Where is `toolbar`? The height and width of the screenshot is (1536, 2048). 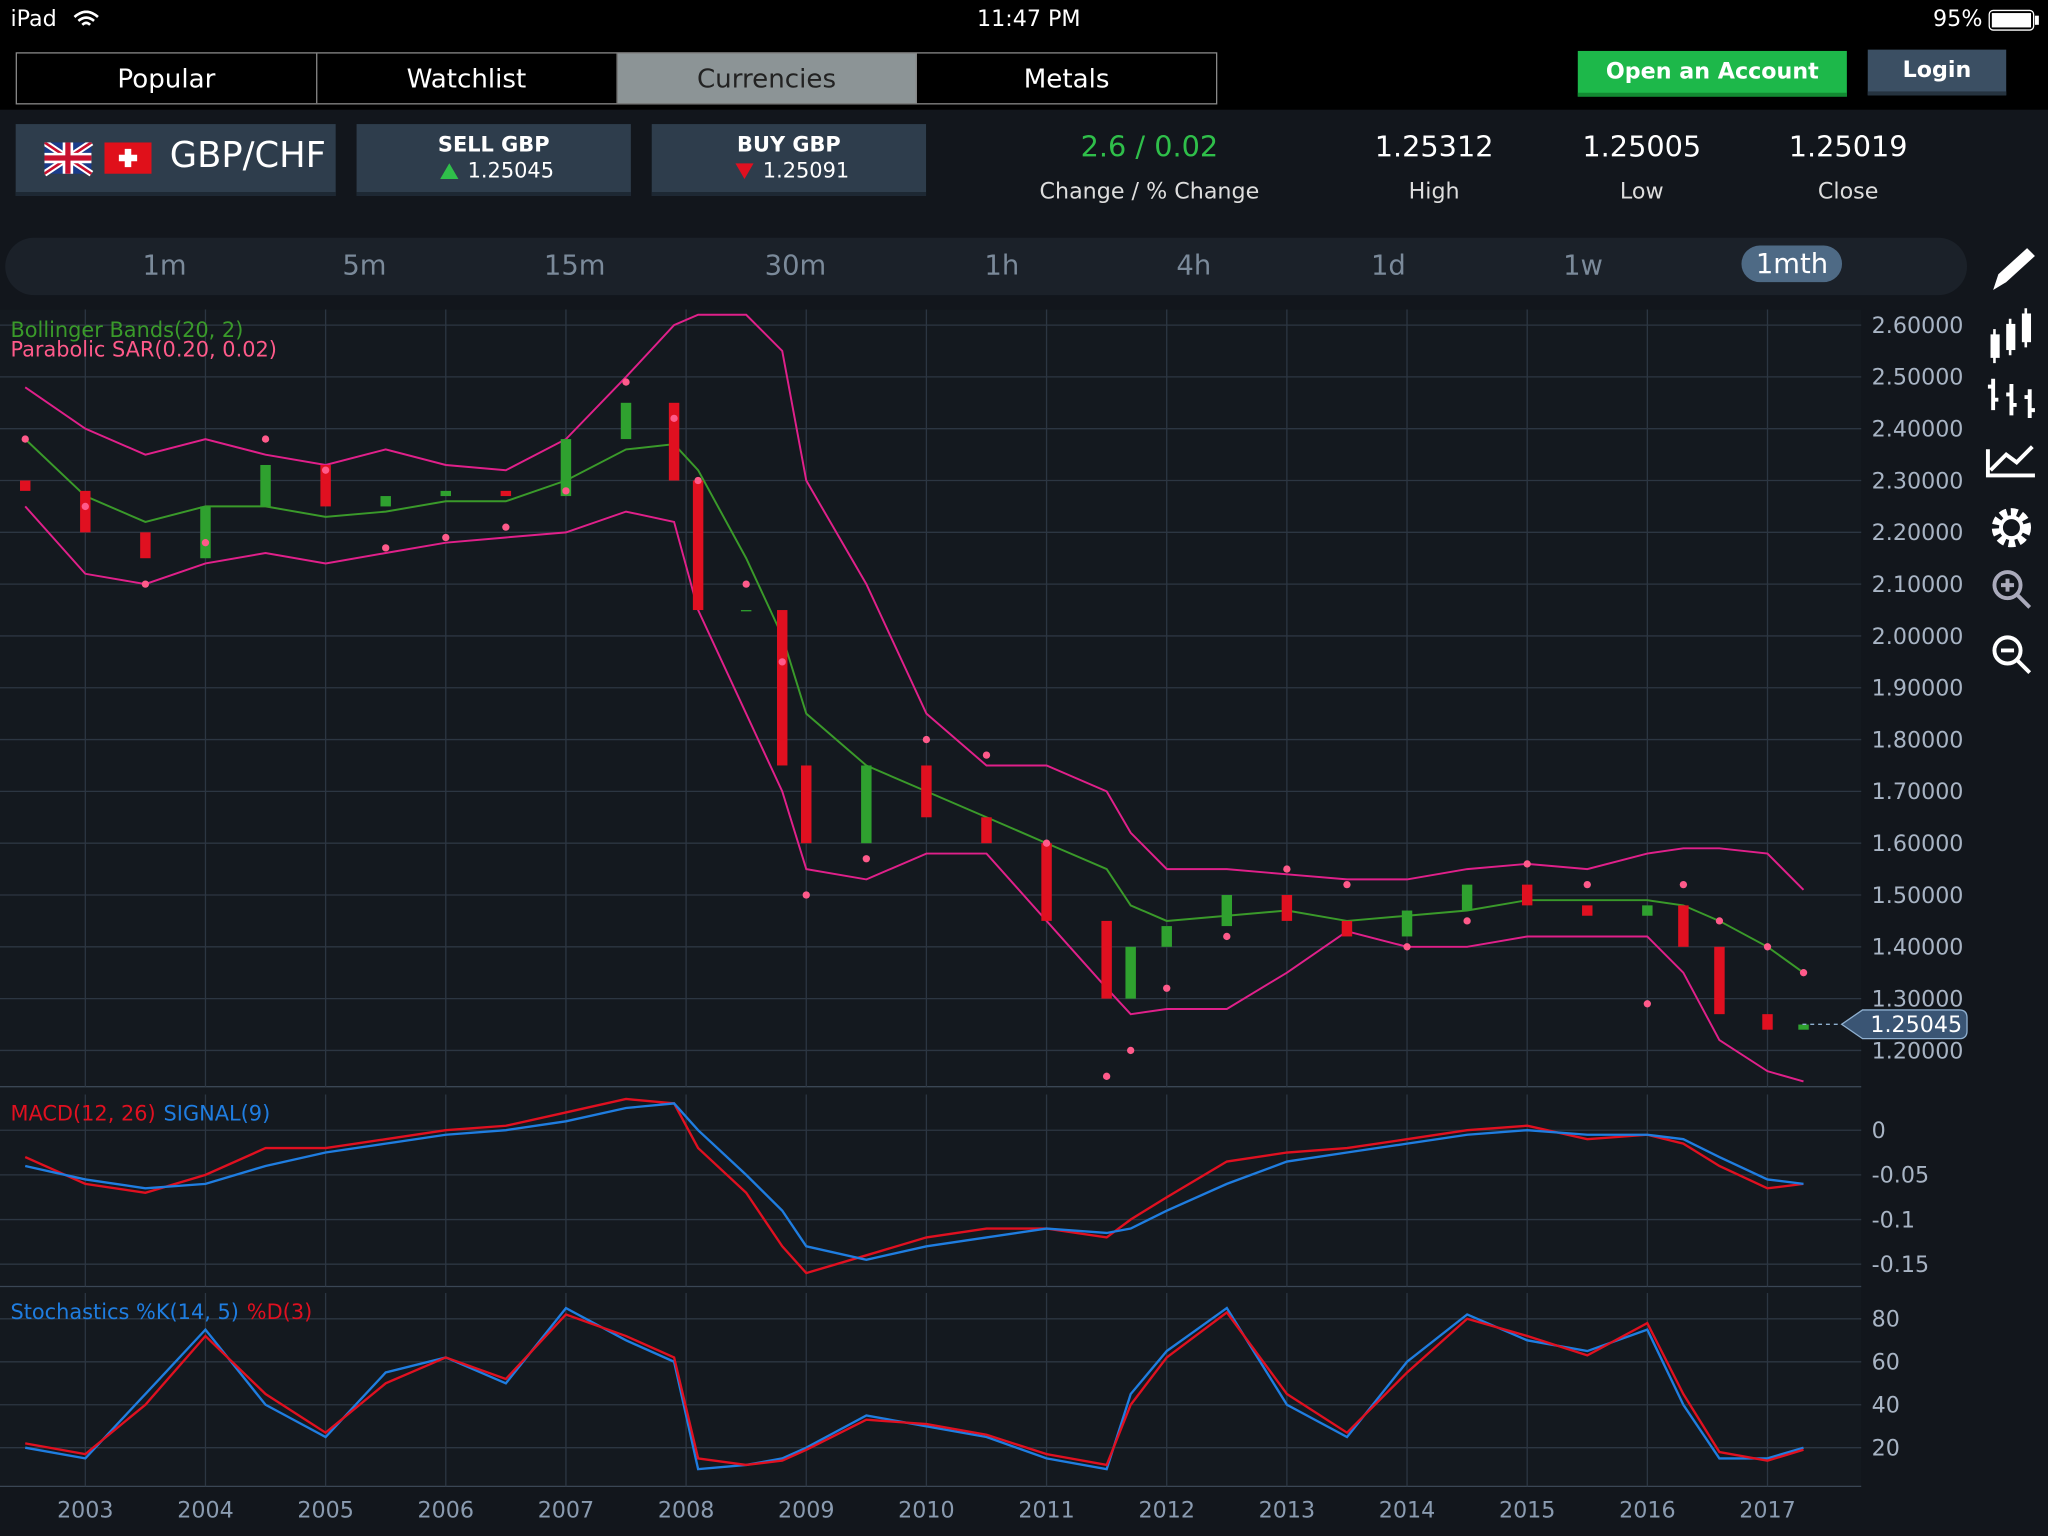
toolbar is located at coordinates (2010, 461).